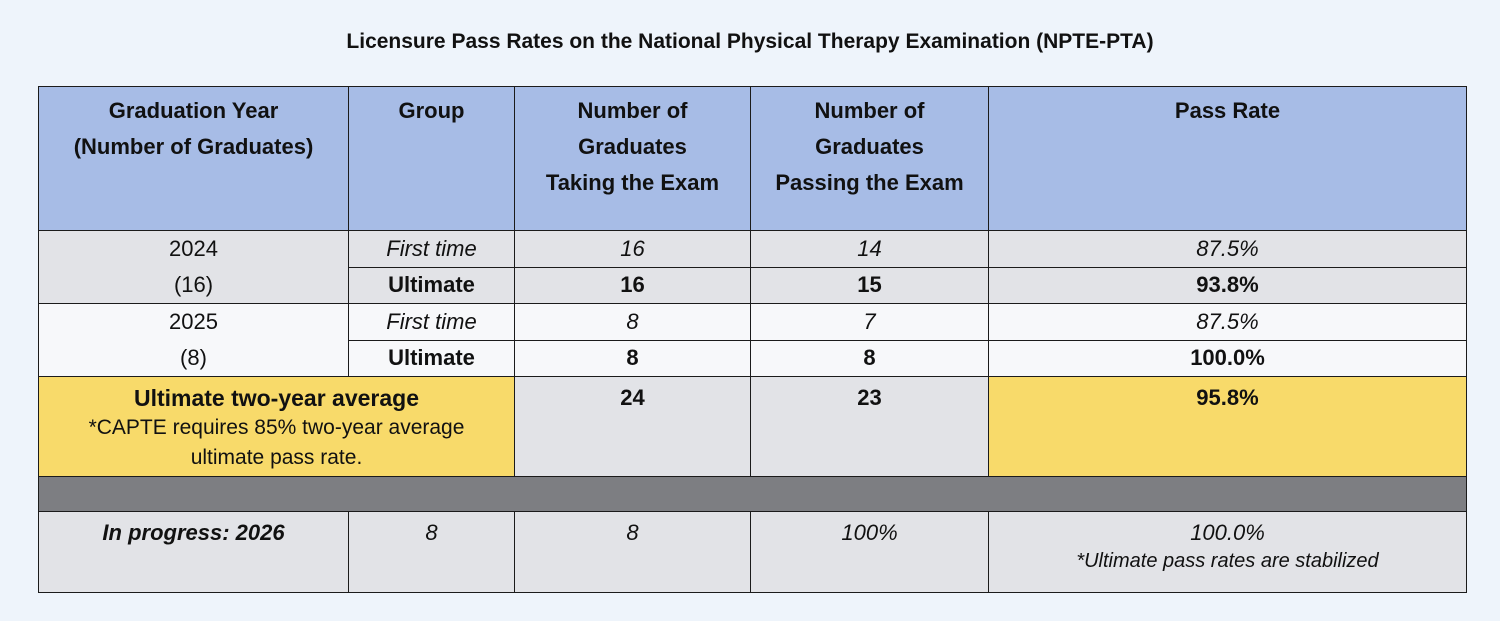 The image size is (1500, 621). I want to click on header-taking: Number of Graduates Taking the Exam, so click(632, 158).